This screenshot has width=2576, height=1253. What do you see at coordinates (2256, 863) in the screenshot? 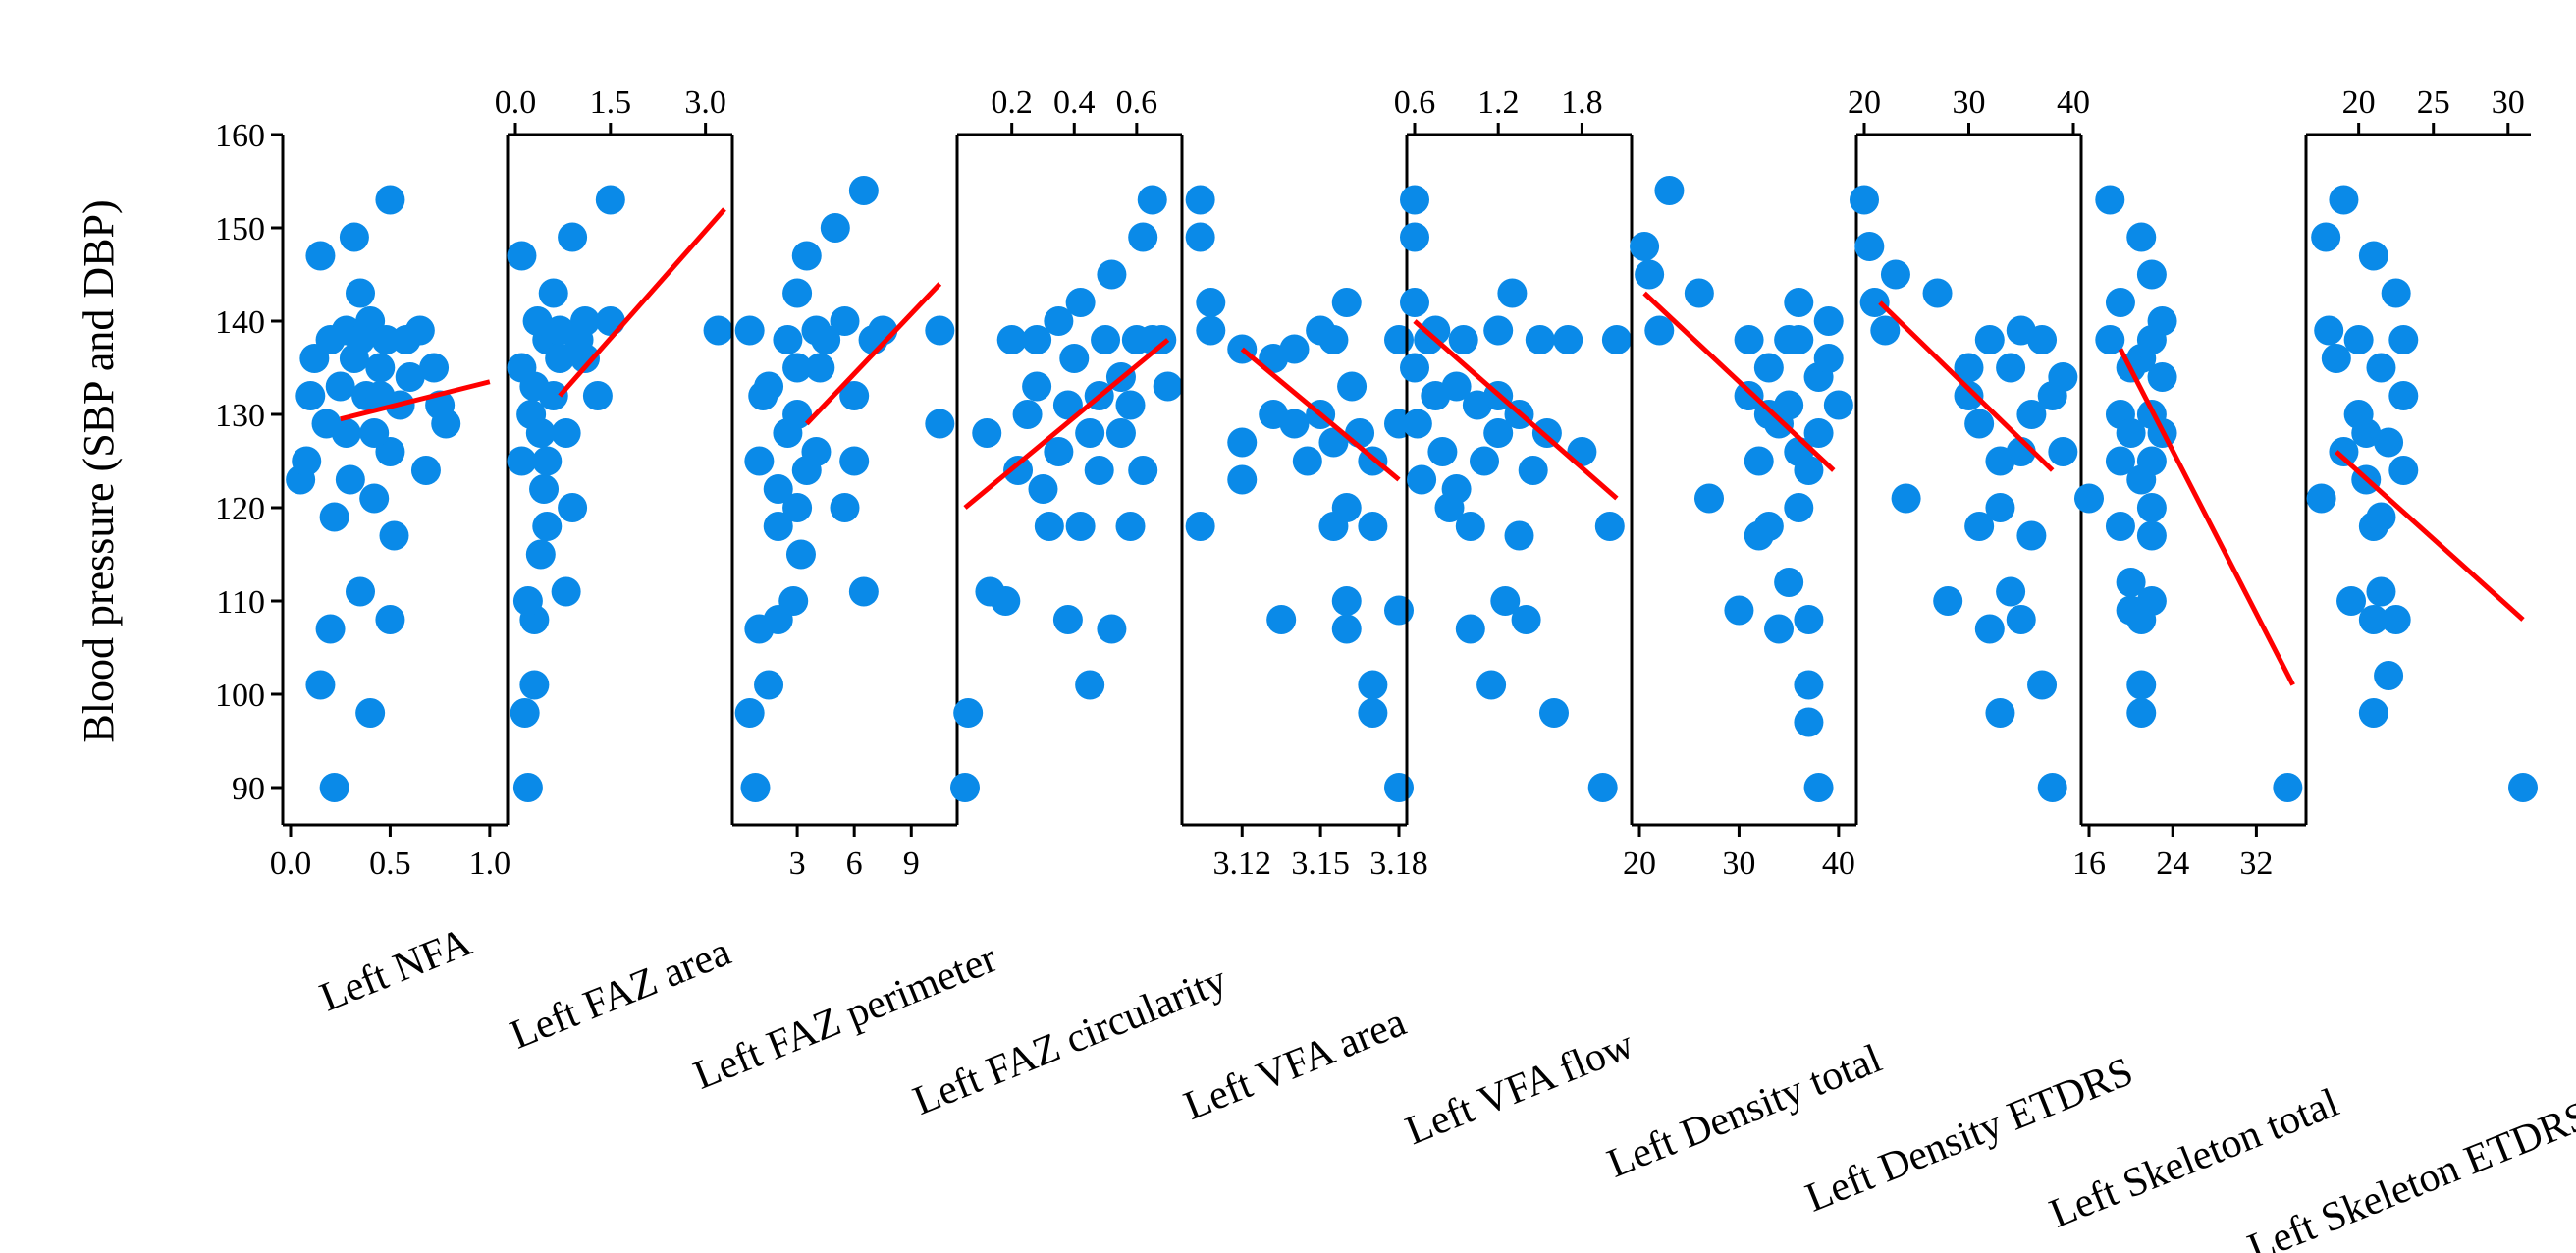
I see `x-tick-label: 32` at bounding box center [2256, 863].